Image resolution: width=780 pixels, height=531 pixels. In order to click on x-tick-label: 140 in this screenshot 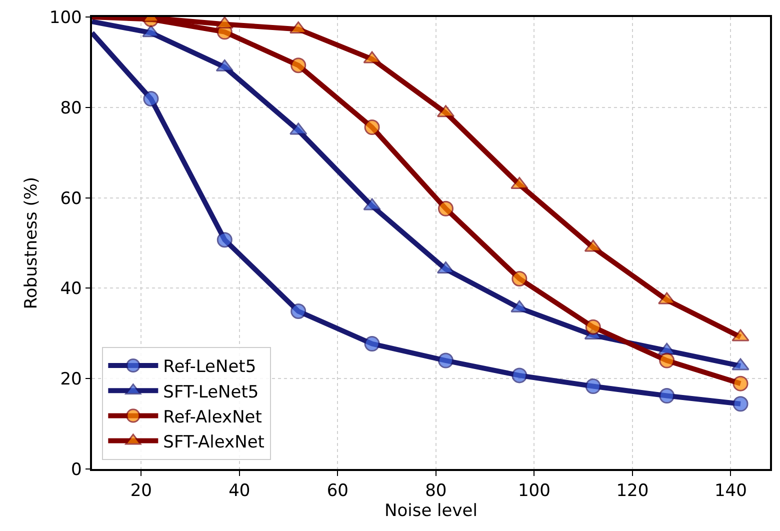, I will do `click(730, 491)`.